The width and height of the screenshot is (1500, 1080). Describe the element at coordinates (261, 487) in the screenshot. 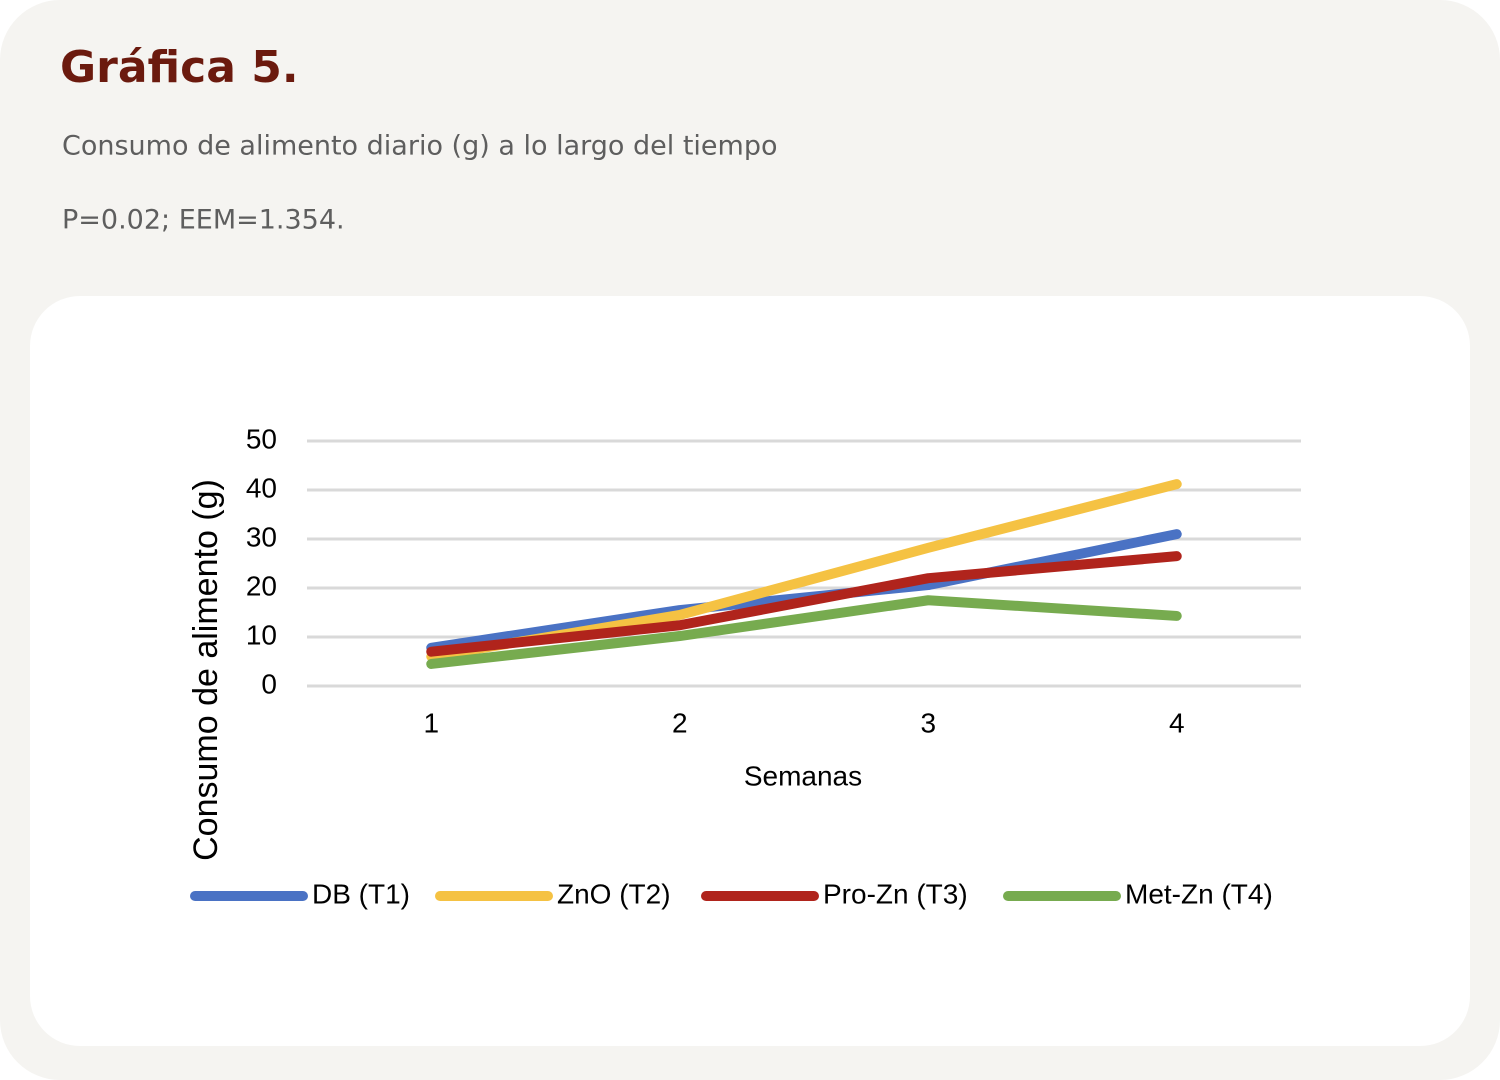

I see `y-tick-label: 40` at that location.